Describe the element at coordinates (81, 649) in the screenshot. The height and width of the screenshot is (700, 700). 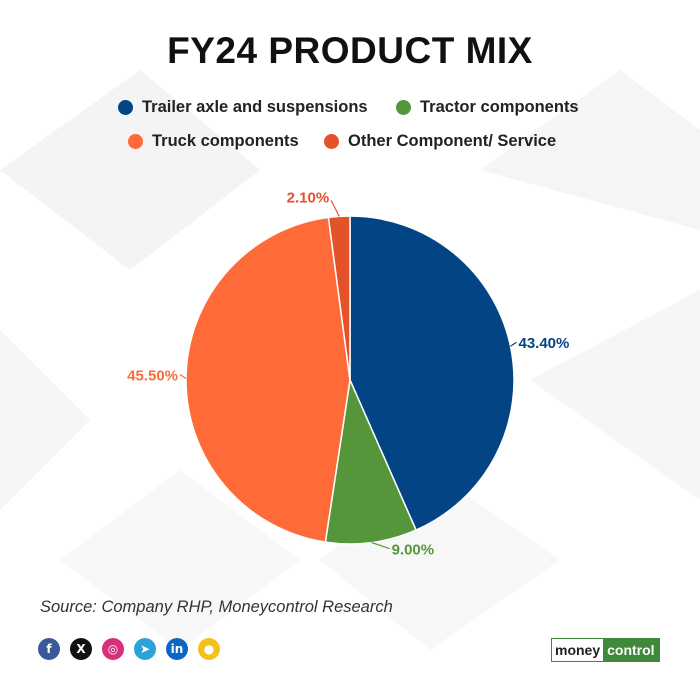
I see `x-icon: X` at that location.